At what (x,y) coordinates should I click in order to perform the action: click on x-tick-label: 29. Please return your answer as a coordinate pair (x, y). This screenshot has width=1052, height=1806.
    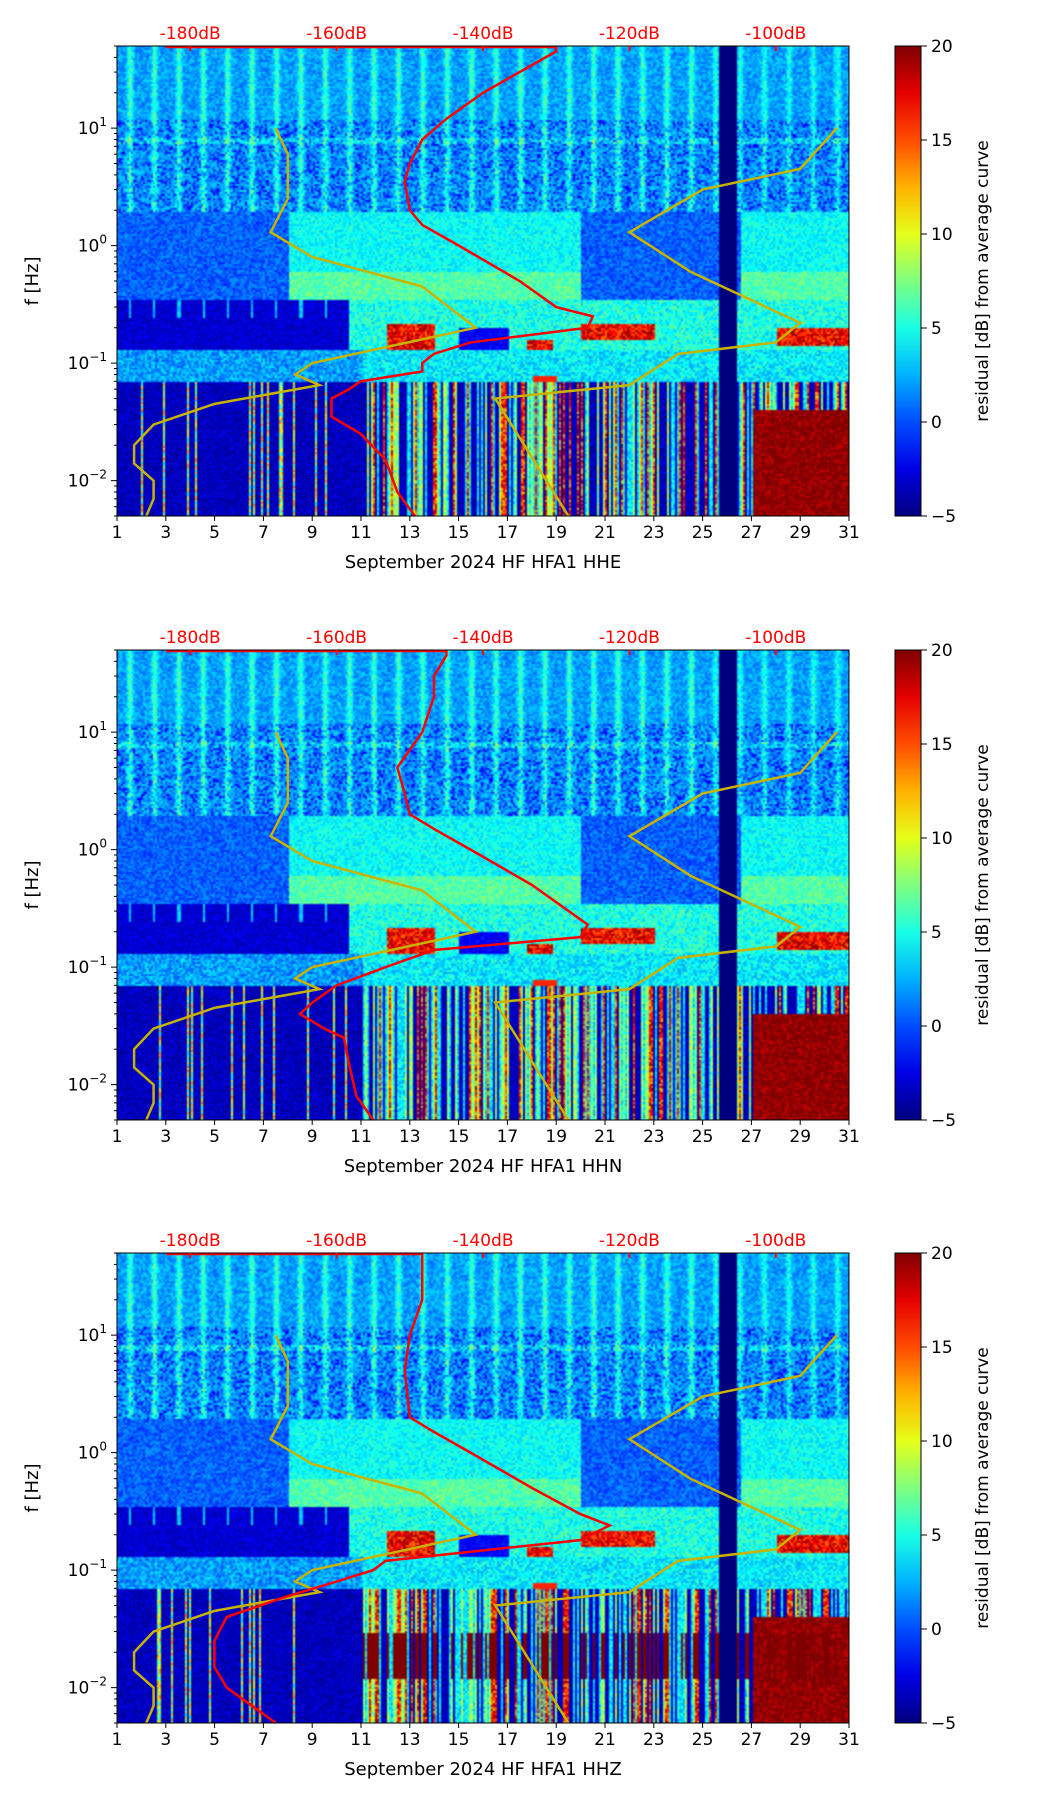
    Looking at the image, I should click on (800, 1740).